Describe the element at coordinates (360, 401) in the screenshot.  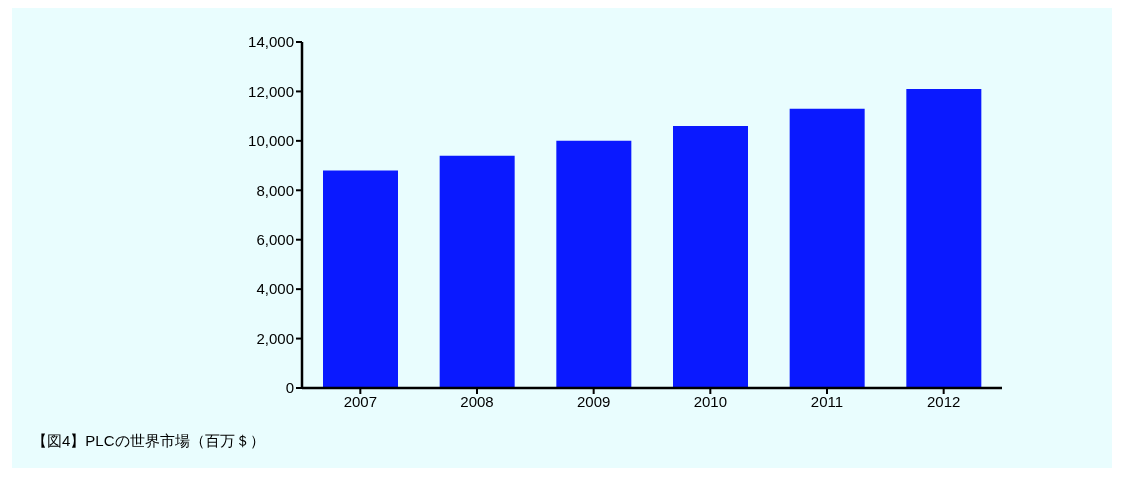
I see `x-tick-label: 2007` at that location.